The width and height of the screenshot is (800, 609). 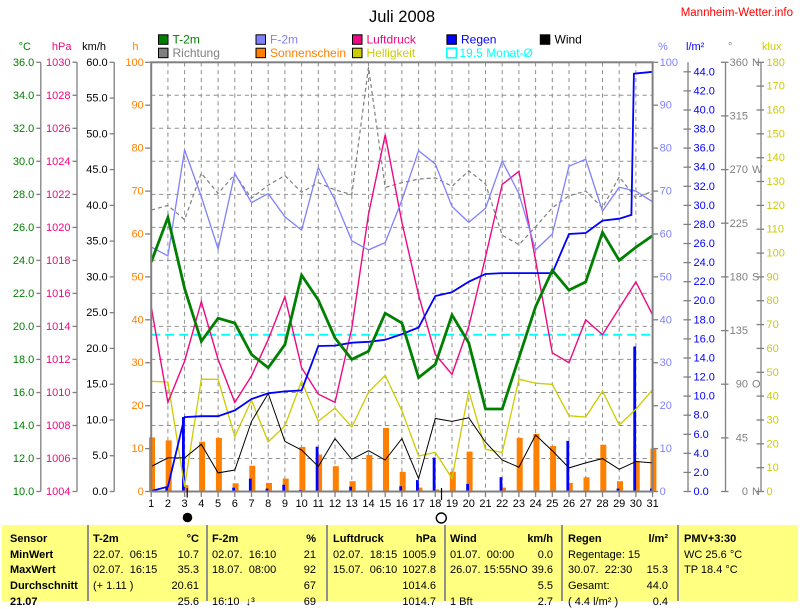 I want to click on svg-text: 360, so click(x=739, y=63).